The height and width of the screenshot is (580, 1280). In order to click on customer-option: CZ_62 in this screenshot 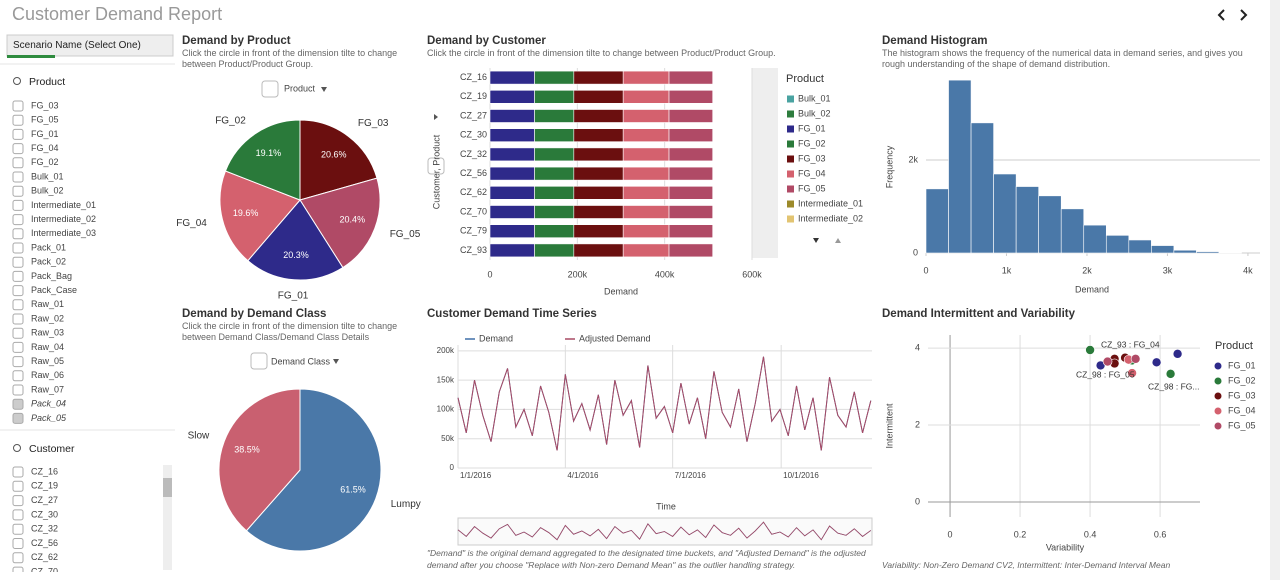, I will do `click(44, 557)`.